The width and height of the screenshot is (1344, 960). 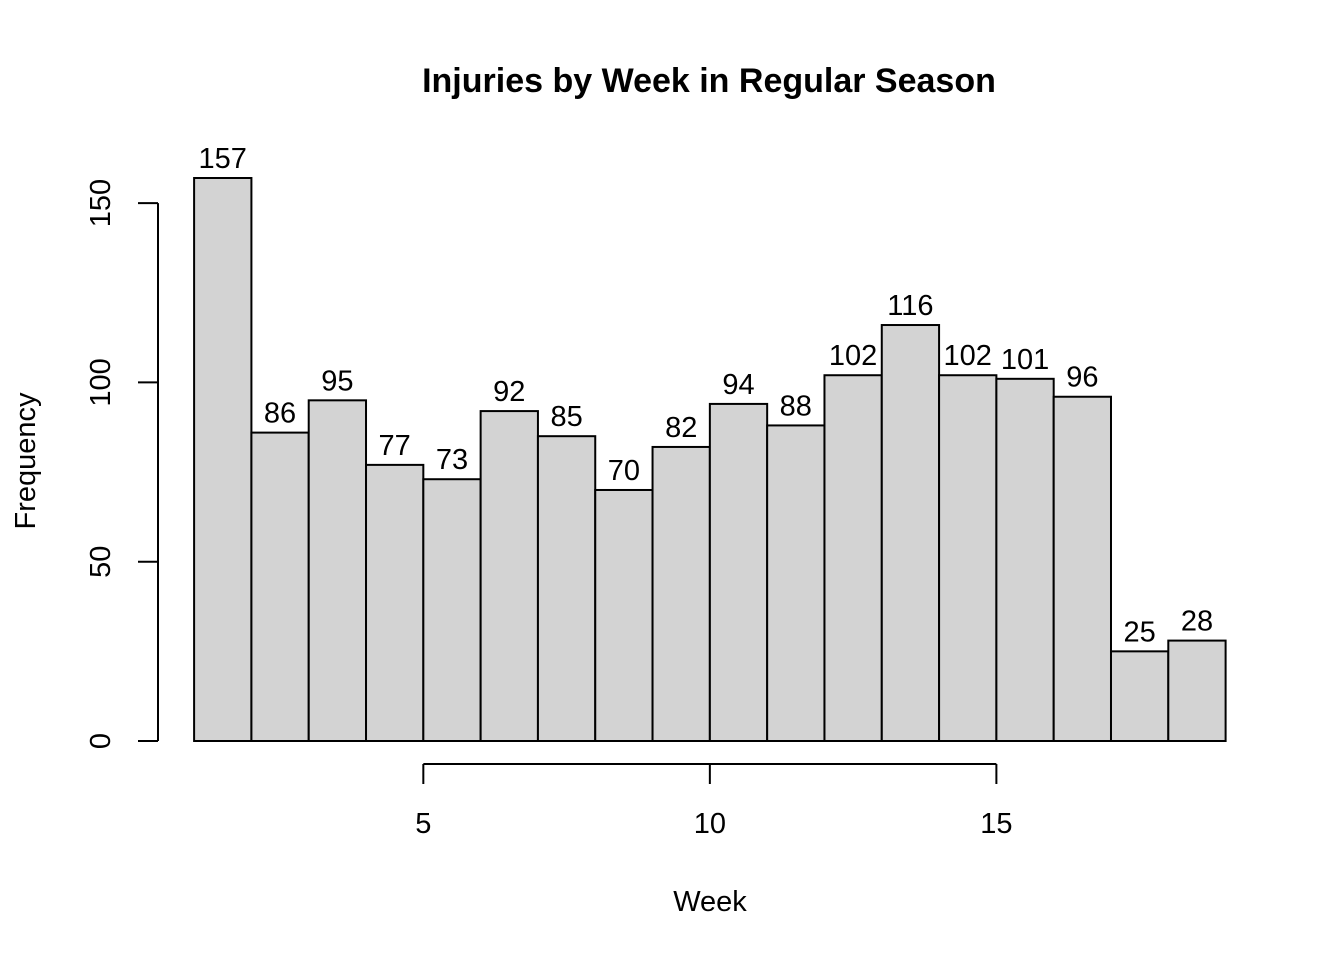 What do you see at coordinates (738, 385) in the screenshot?
I see `bar-value-label: 94` at bounding box center [738, 385].